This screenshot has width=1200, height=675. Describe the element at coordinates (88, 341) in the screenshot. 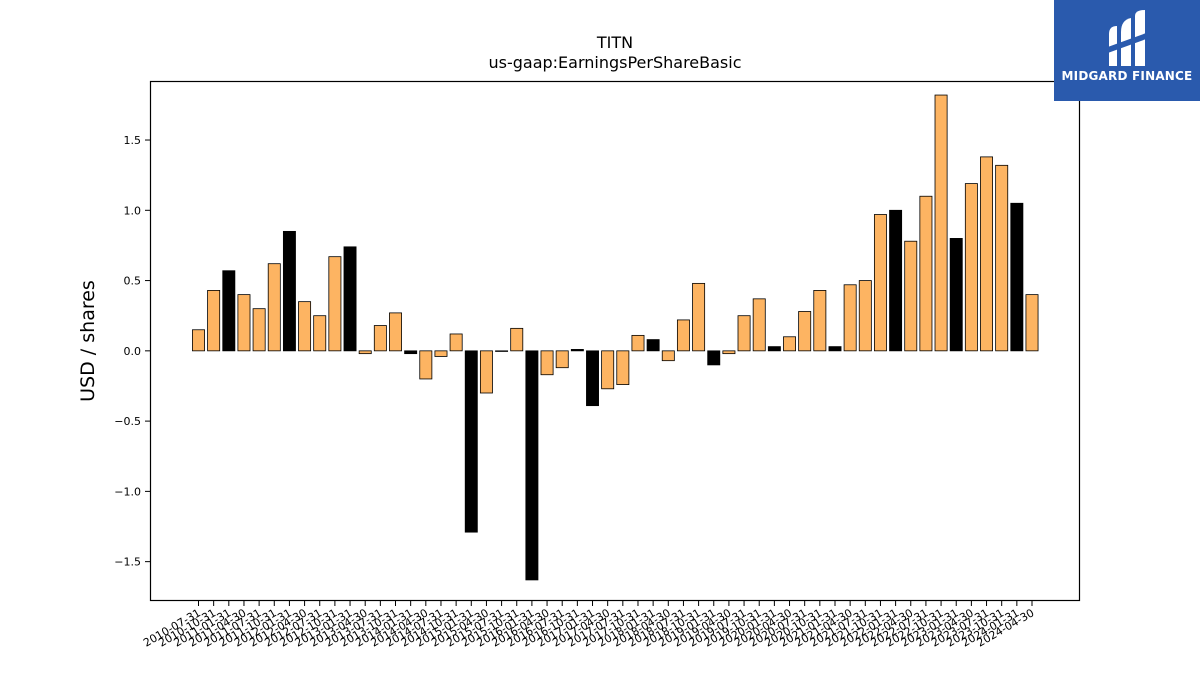

I see `y-axis-label: USD / shares` at that location.